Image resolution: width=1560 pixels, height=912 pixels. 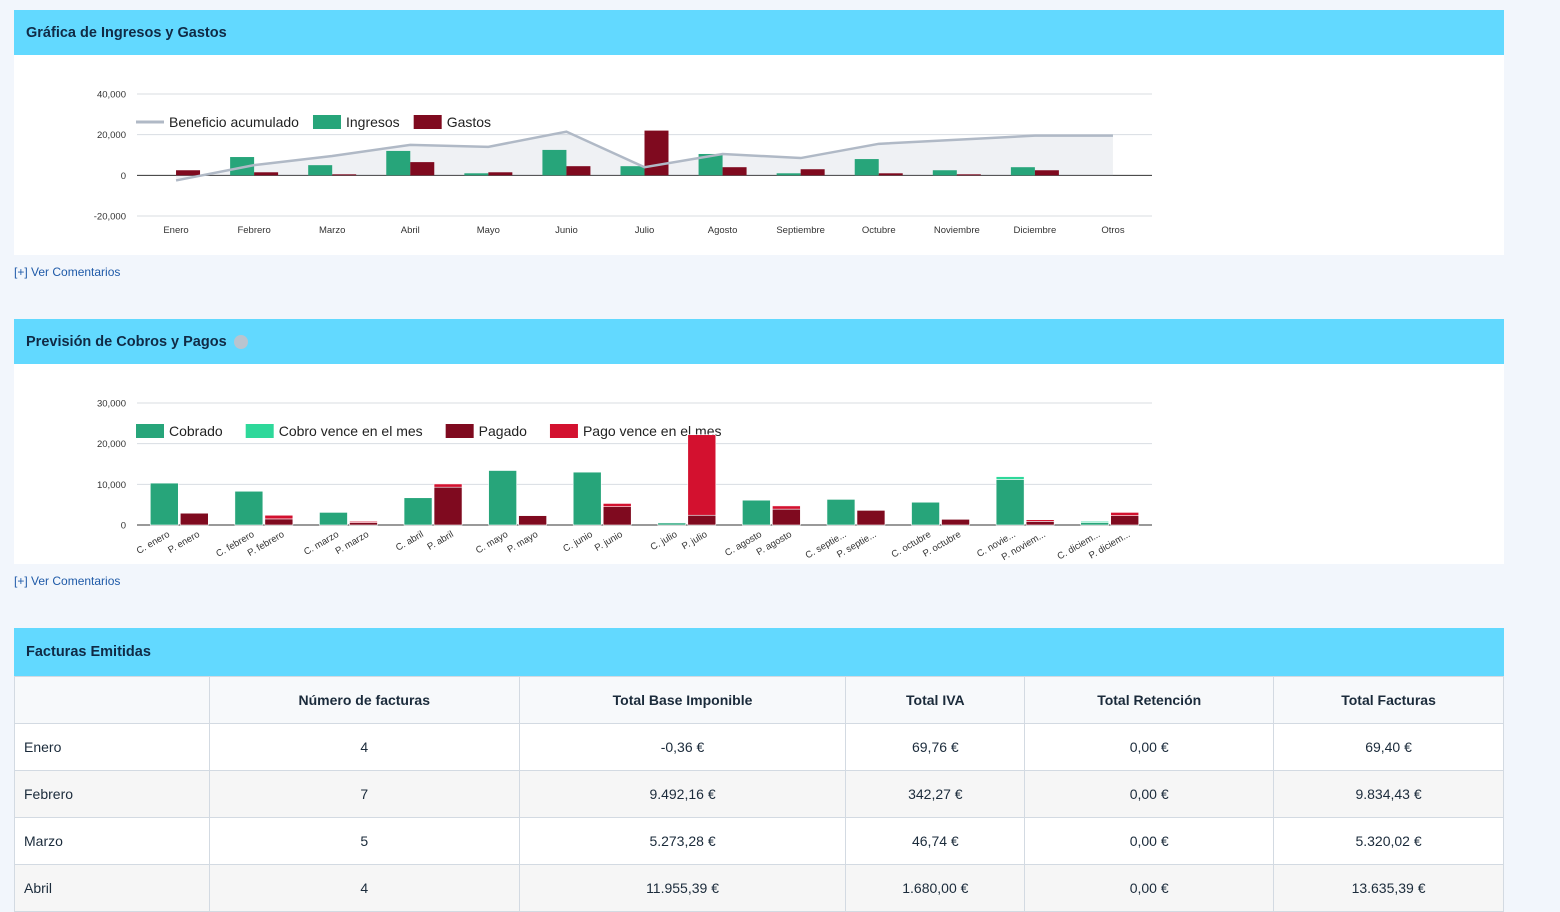 What do you see at coordinates (759, 747) in the screenshot?
I see `table-row: Enero 4 -0,36 € 69,76 € 0,00 € 69,40 €` at bounding box center [759, 747].